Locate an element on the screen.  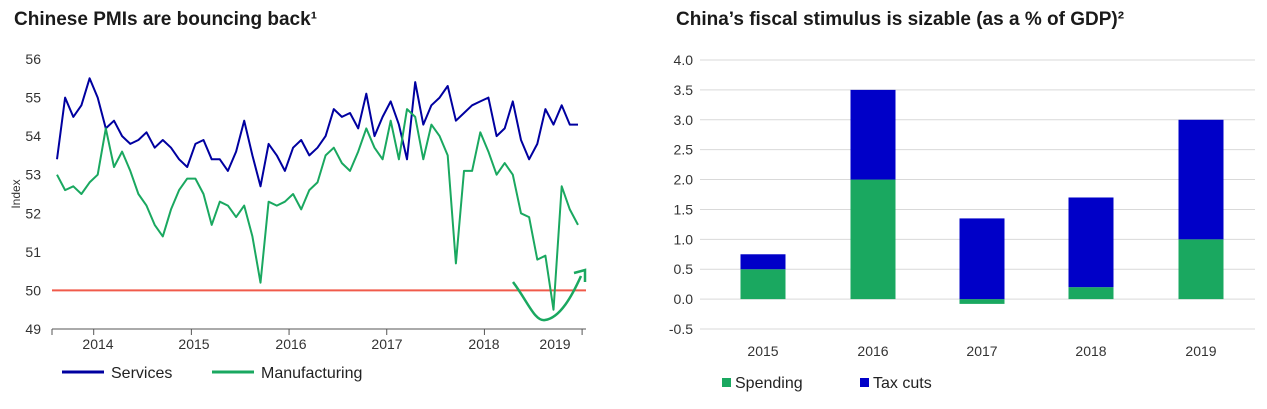
legend-label: Manufacturing is located at coordinates (311, 373).